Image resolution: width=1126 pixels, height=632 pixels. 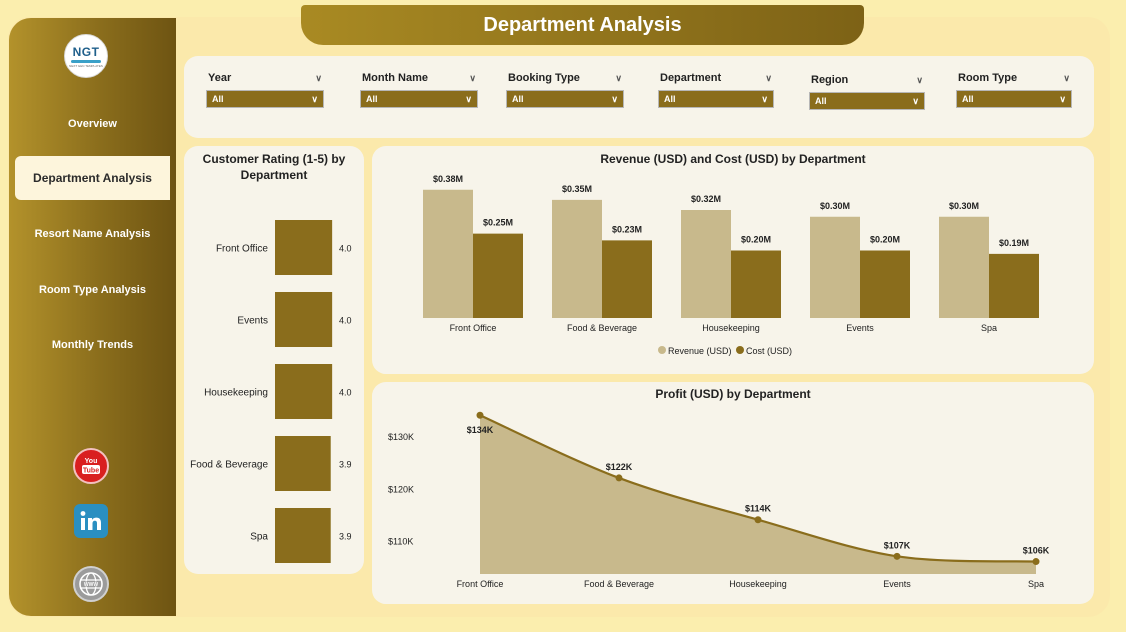 What do you see at coordinates (577, 189) in the screenshot?
I see `data-label: $0.35M` at bounding box center [577, 189].